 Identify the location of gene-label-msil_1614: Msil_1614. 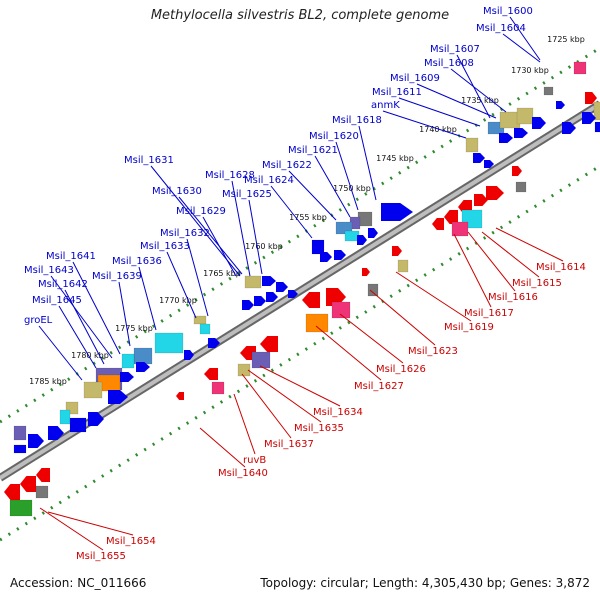
(561, 267).